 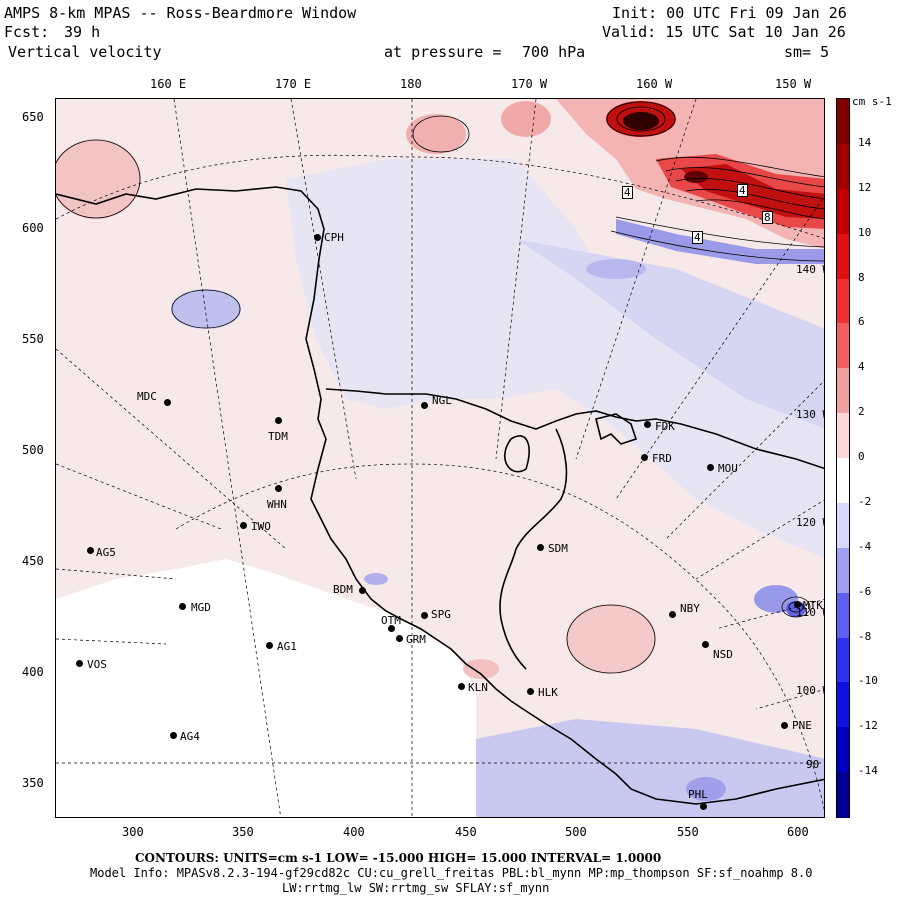 I want to click on valid-time: Valid: 15 UTC Sat 10 Jan 26, so click(x=724, y=32).